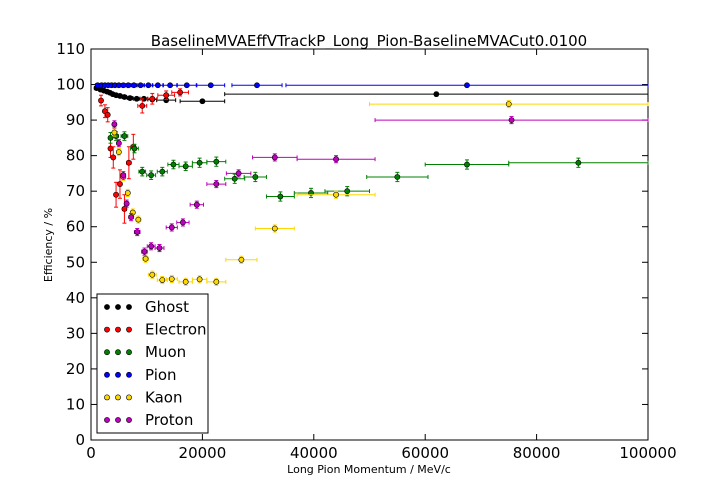  I want to click on y-tick-label: 50, so click(75, 262).